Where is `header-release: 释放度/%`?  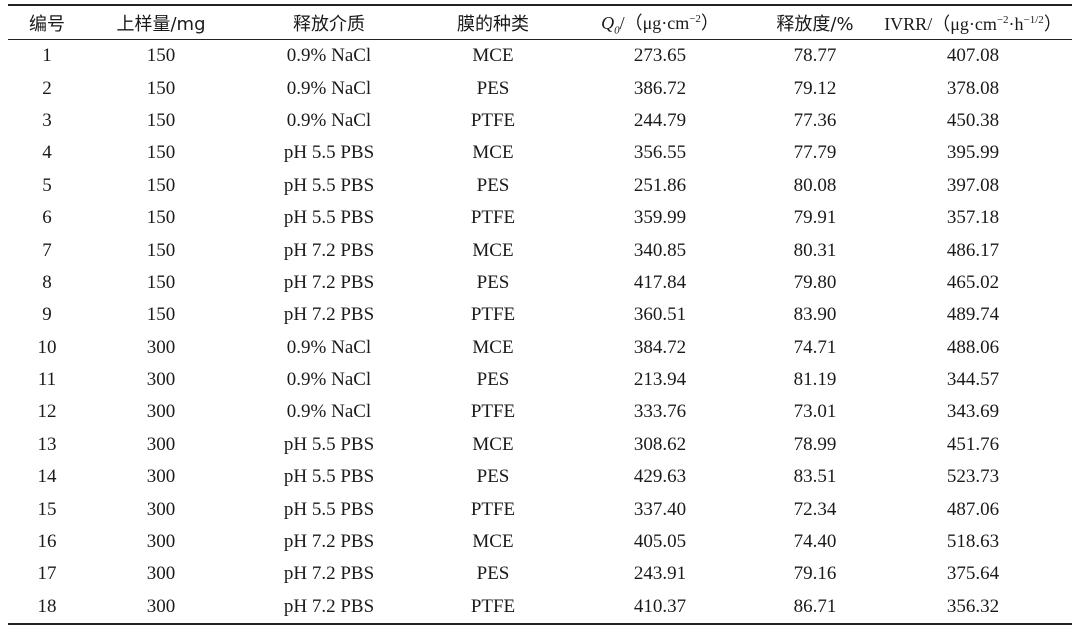
header-release: 释放度/% is located at coordinates (815, 24).